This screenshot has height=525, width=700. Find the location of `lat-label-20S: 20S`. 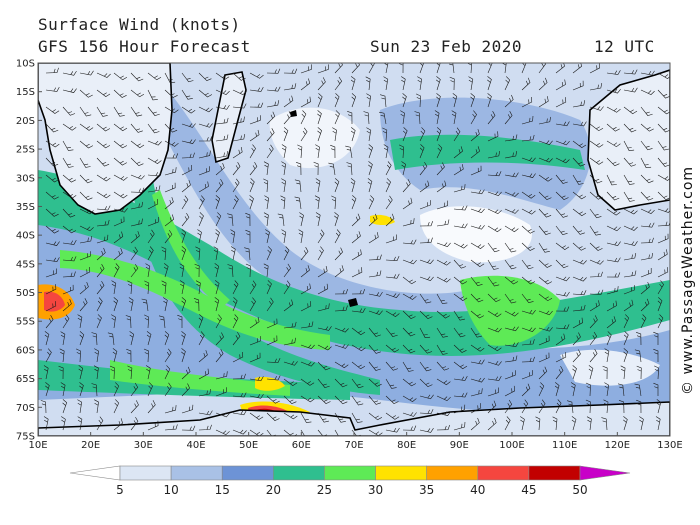

lat-label-20S: 20S is located at coordinates (25, 121).